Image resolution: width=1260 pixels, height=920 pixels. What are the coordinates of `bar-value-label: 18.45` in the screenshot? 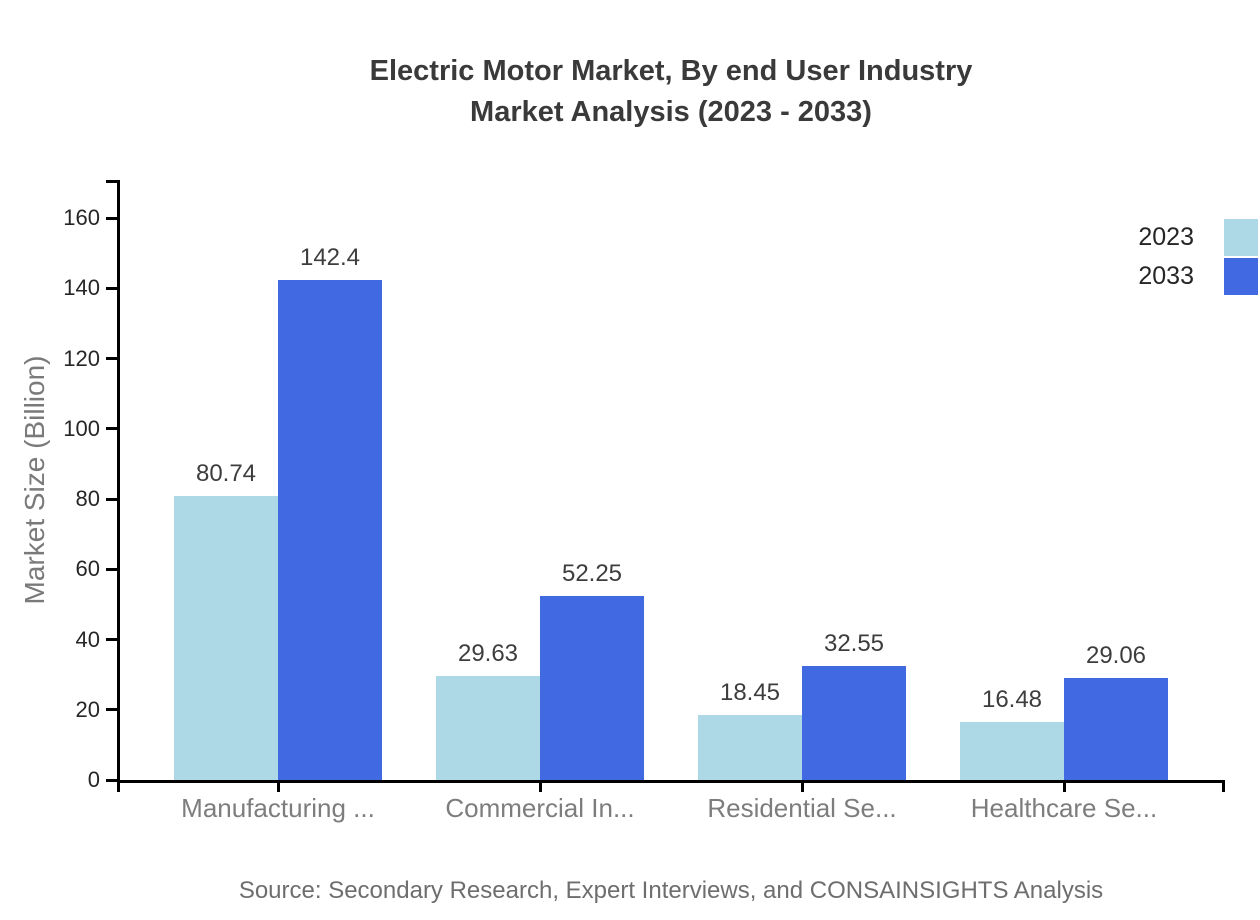 It's located at (750, 693).